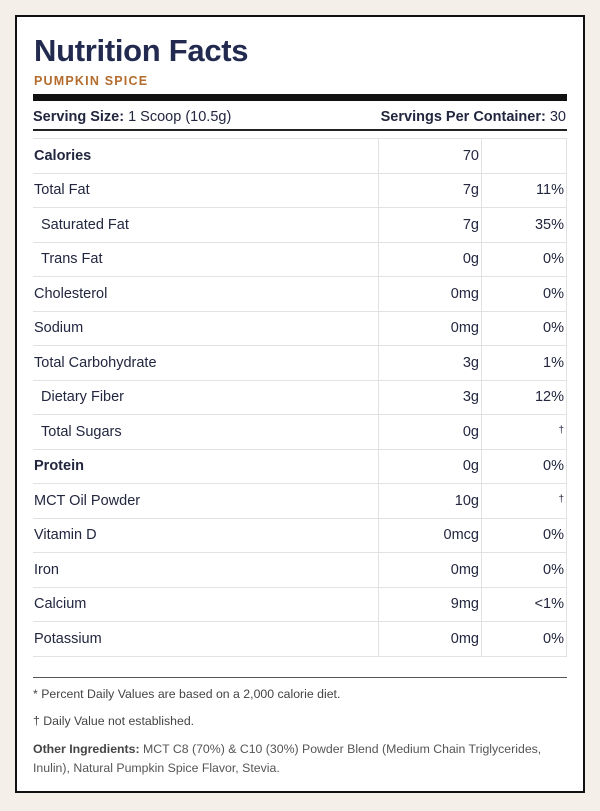  I want to click on nutrient-row: Iron 0mg 0%, so click(300, 570).